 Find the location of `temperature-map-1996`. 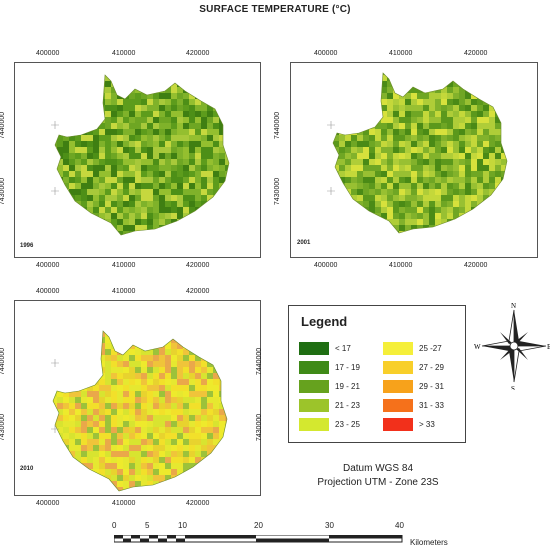

temperature-map-1996 is located at coordinates (140, 155).